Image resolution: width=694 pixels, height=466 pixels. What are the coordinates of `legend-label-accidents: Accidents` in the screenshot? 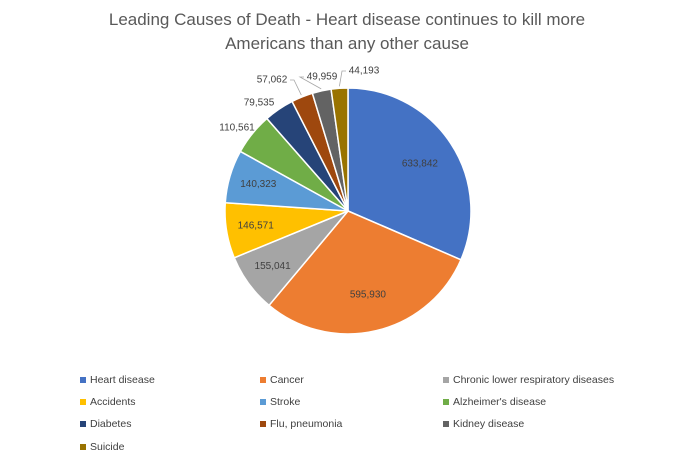 It's located at (113, 402).